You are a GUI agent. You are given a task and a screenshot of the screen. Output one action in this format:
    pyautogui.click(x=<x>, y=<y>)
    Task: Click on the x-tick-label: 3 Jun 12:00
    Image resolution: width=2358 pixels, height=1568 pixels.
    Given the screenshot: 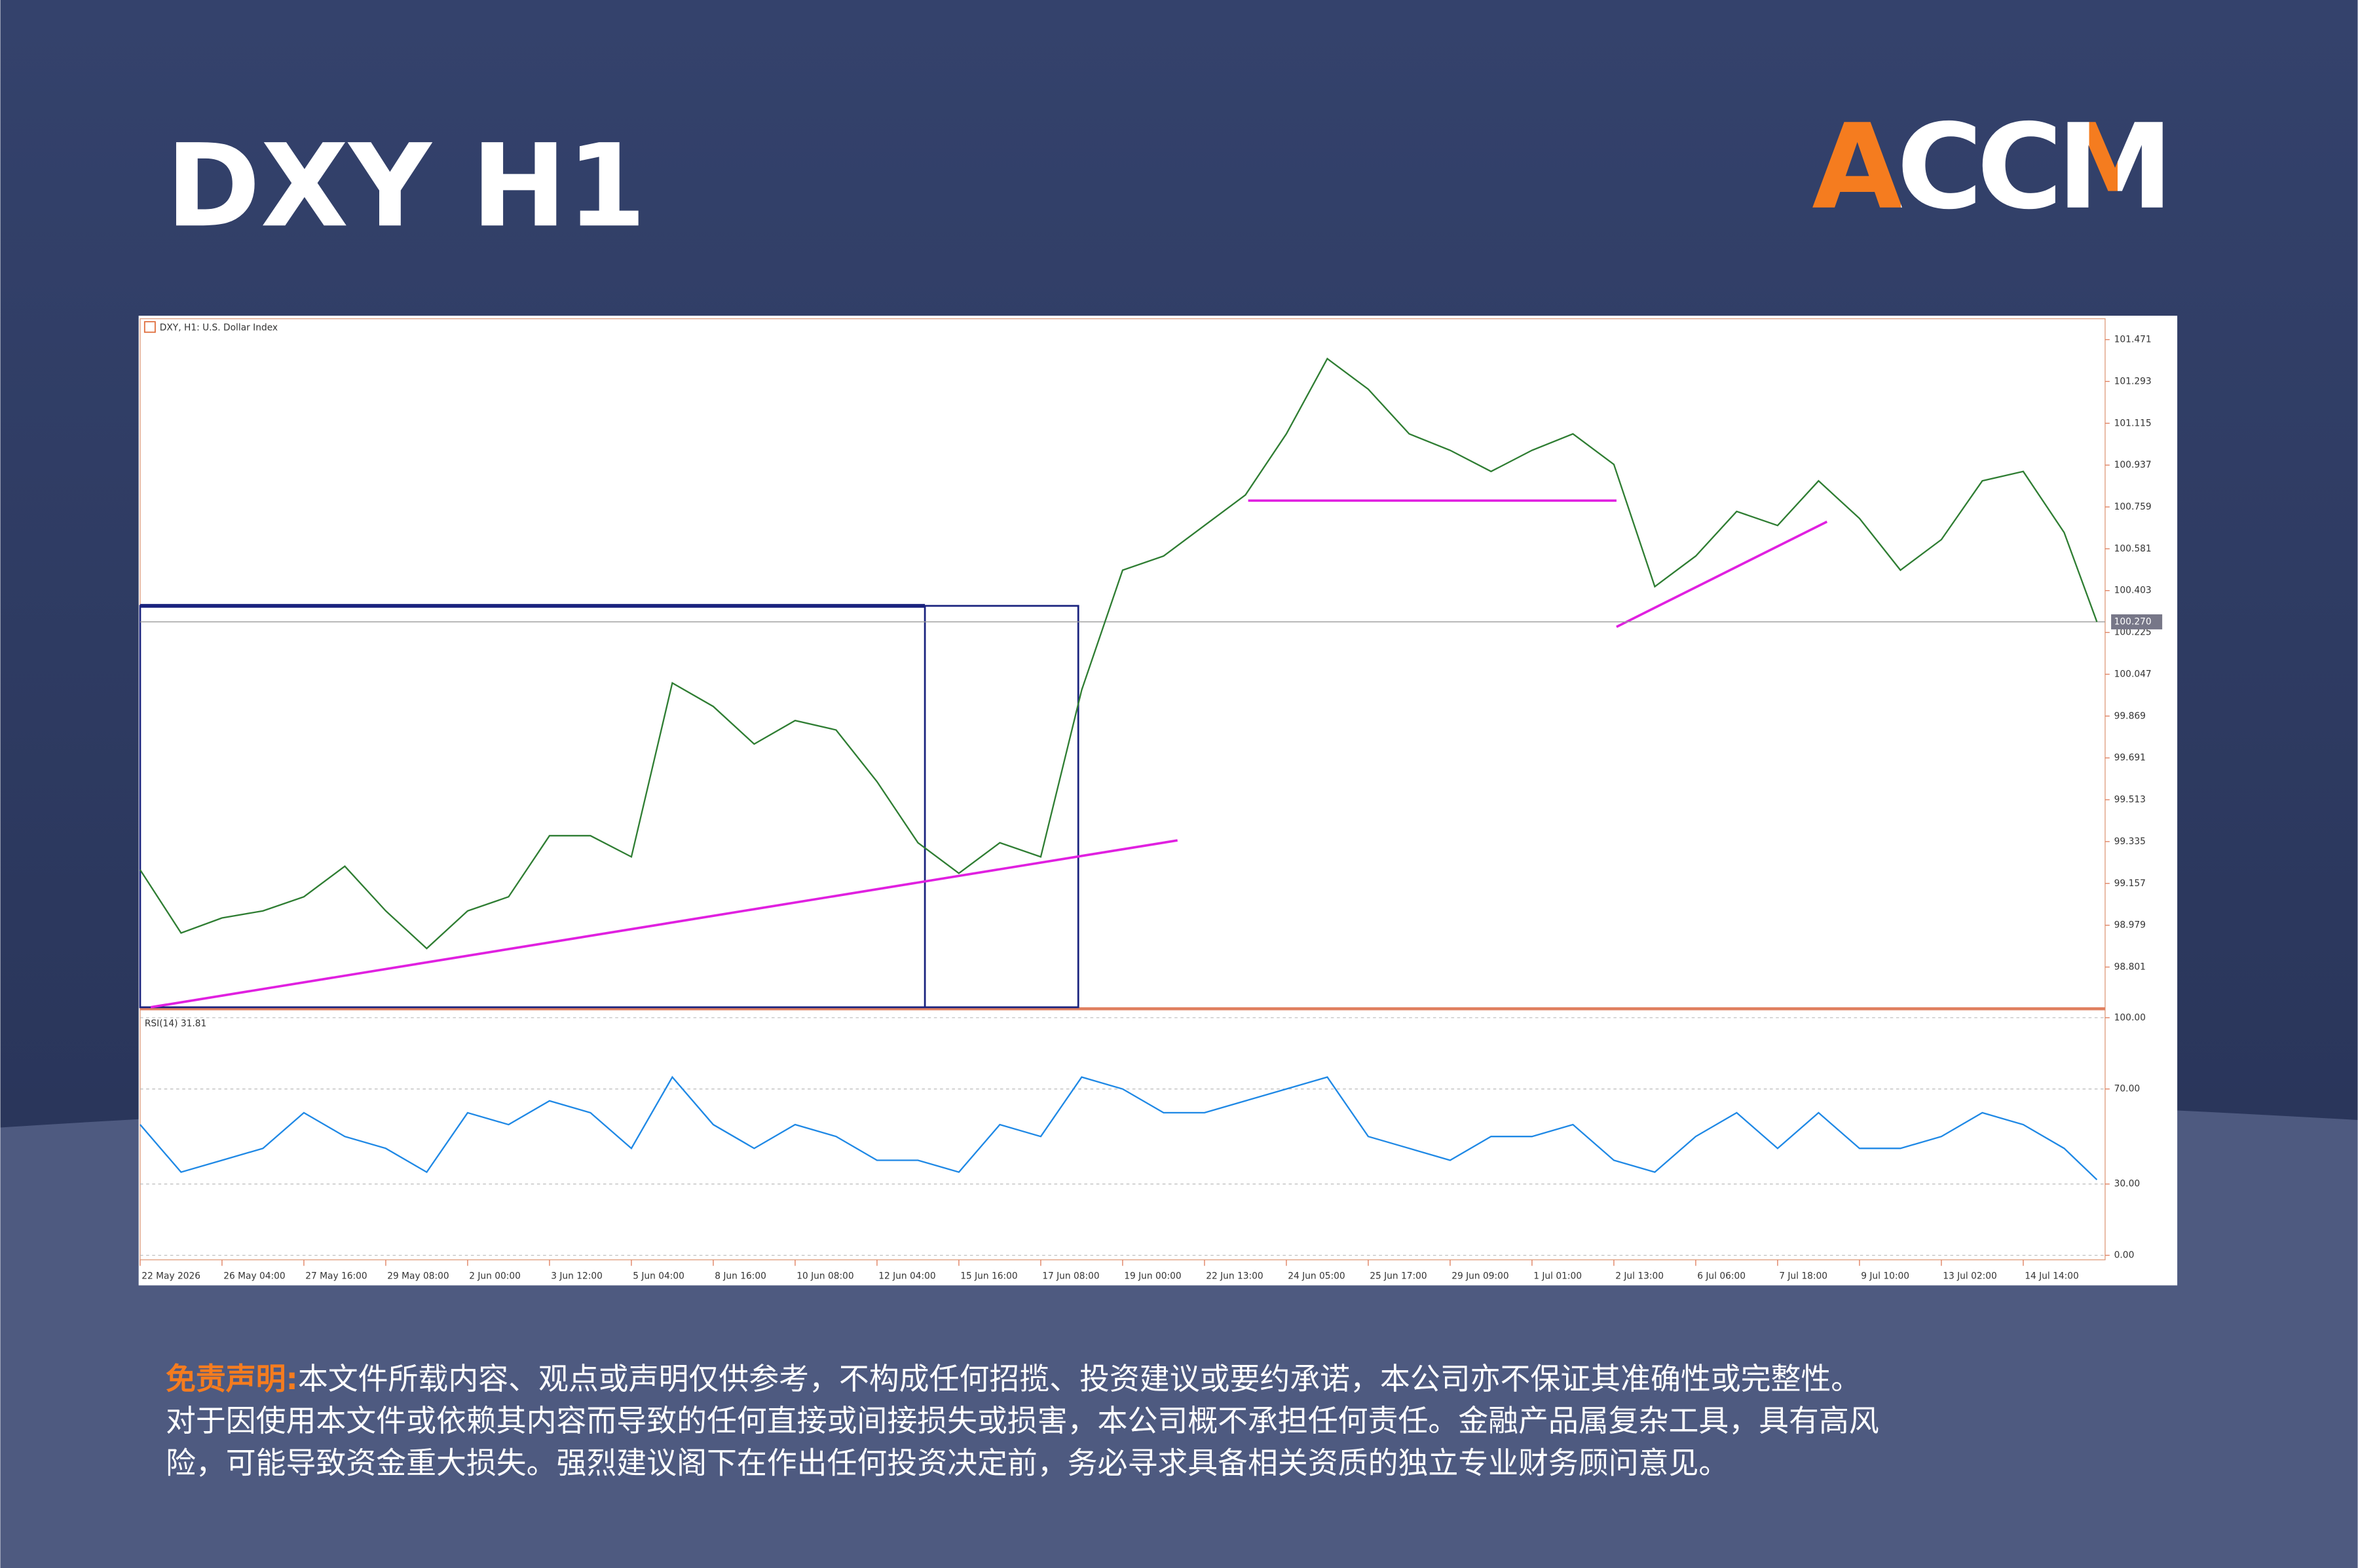 What is the action you would take?
    pyautogui.click(x=577, y=1276)
    